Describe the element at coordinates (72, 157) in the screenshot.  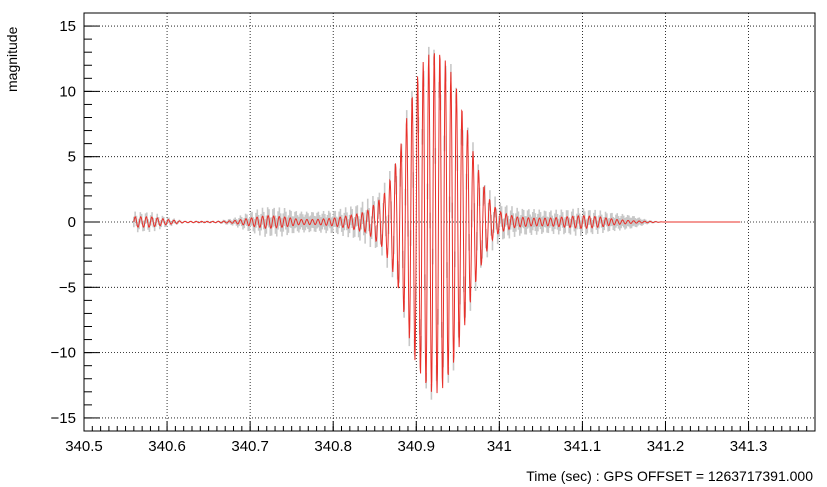
I see `y-tick-label: 5` at that location.